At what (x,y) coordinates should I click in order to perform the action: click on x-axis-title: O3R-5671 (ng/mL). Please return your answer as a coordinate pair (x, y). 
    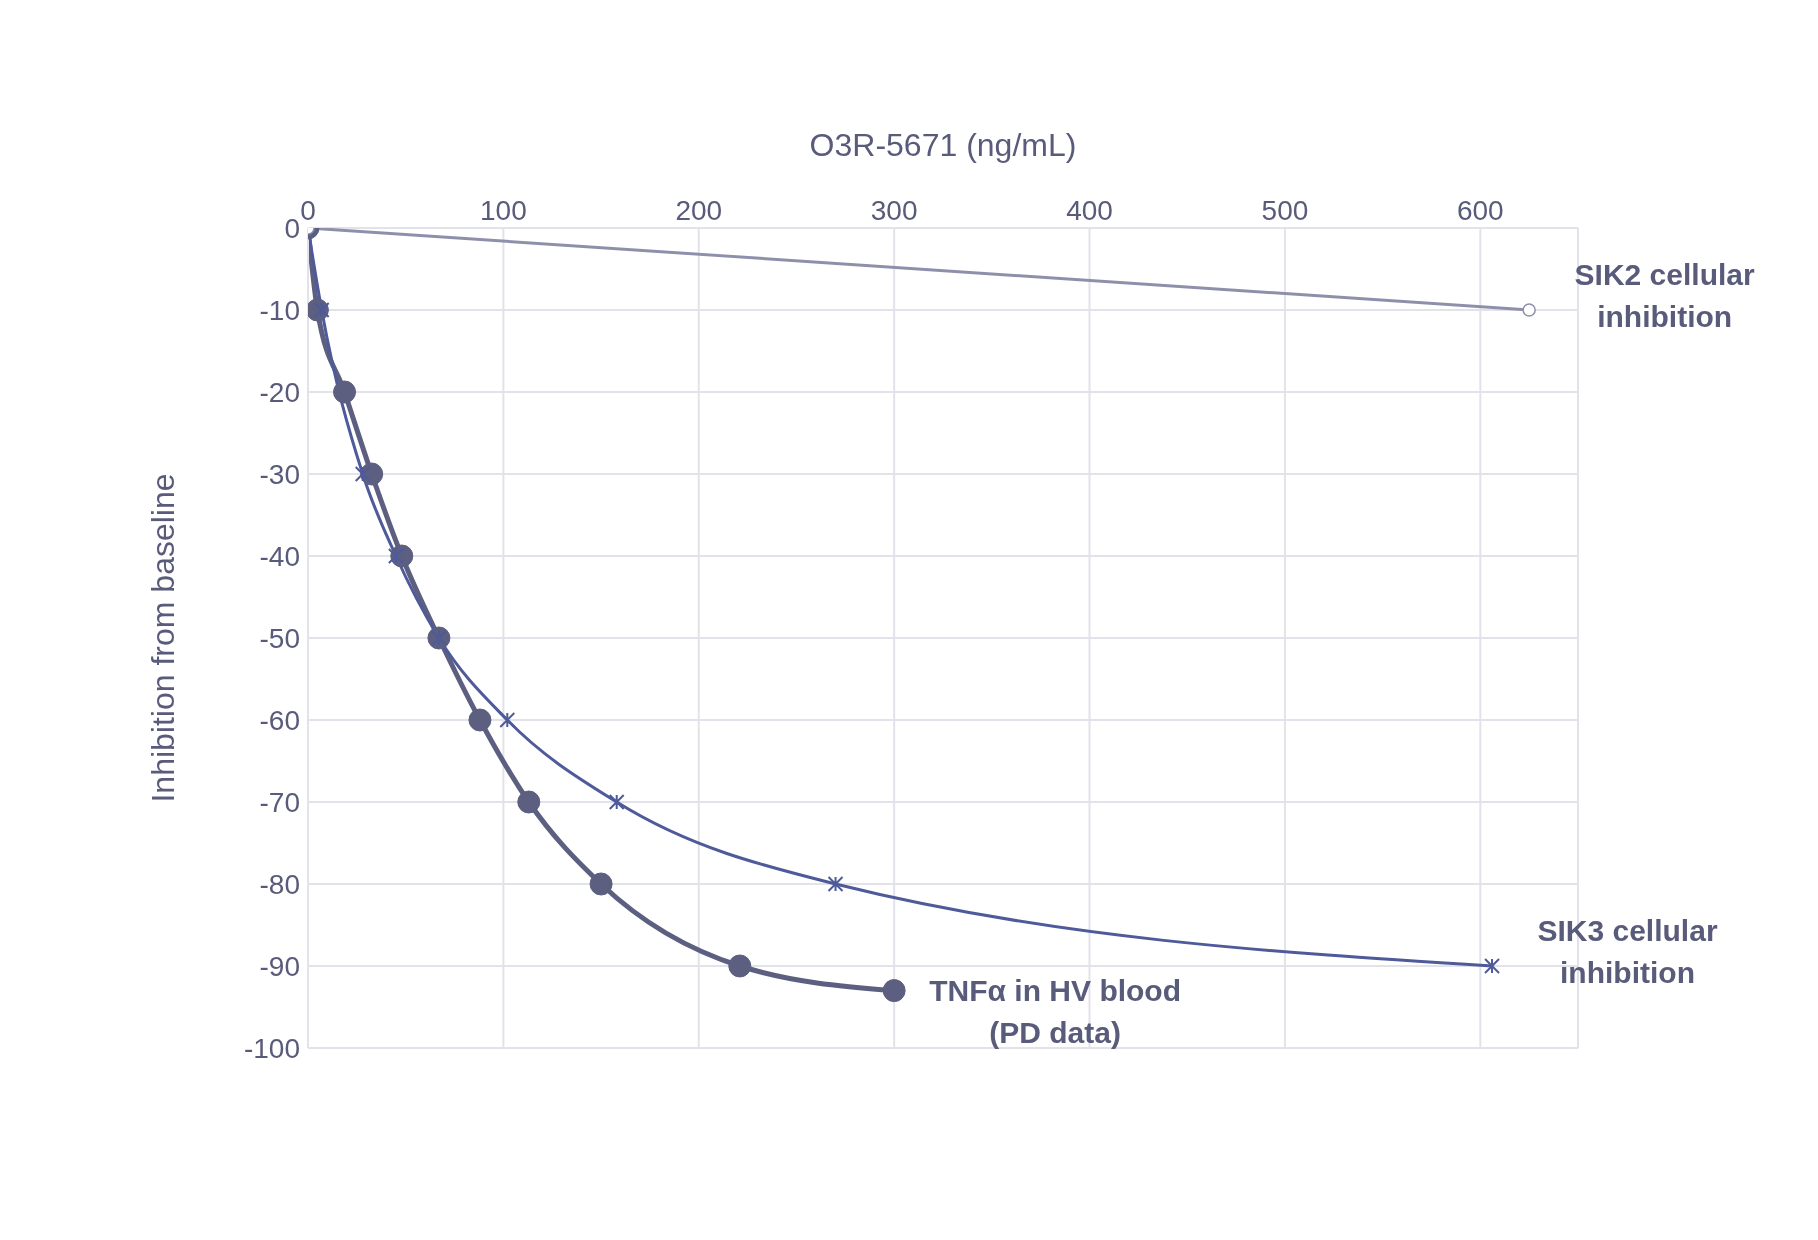
    Looking at the image, I should click on (943, 144).